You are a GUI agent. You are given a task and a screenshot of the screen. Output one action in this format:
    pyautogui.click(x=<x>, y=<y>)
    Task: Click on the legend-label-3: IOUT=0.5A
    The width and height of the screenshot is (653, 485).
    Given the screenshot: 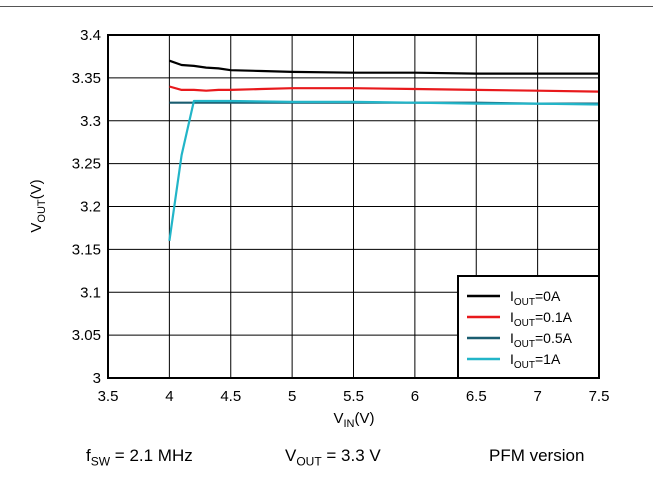 What is the action you would take?
    pyautogui.click(x=541, y=340)
    